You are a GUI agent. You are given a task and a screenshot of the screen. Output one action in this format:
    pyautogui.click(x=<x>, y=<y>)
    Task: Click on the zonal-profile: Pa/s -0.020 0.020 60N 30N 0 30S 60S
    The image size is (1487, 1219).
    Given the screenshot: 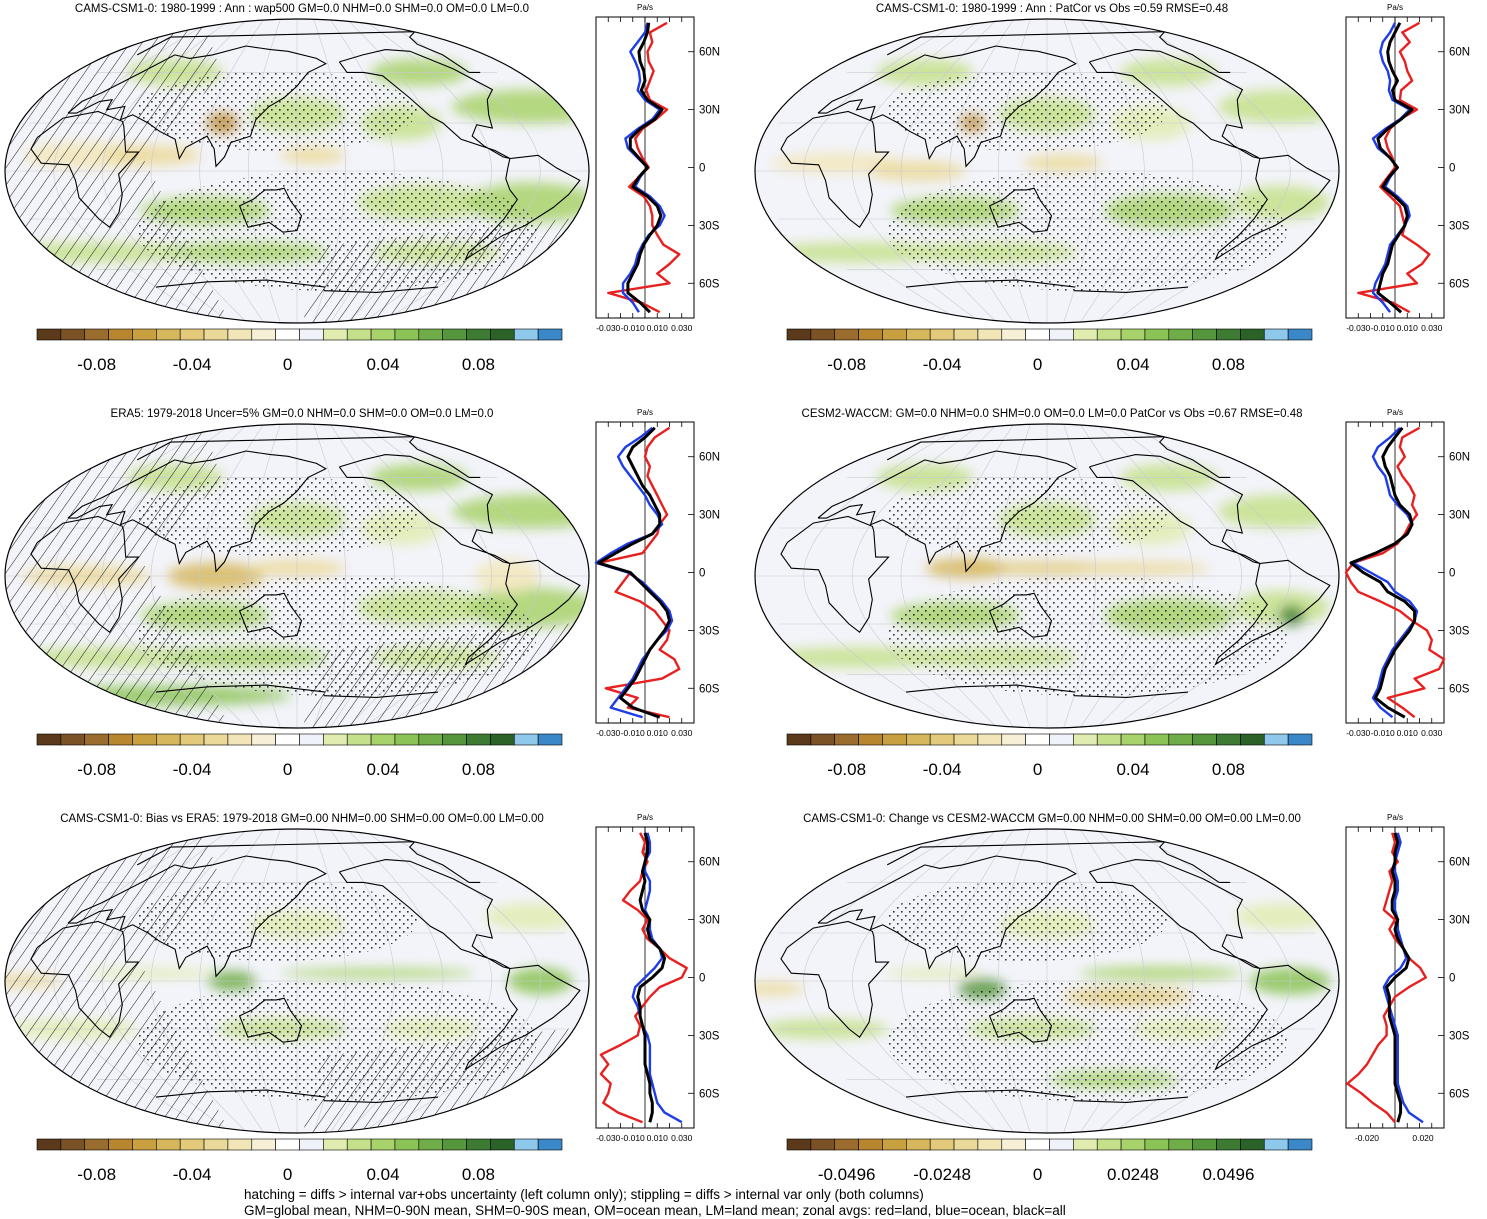 What is the action you would take?
    pyautogui.click(x=1408, y=985)
    